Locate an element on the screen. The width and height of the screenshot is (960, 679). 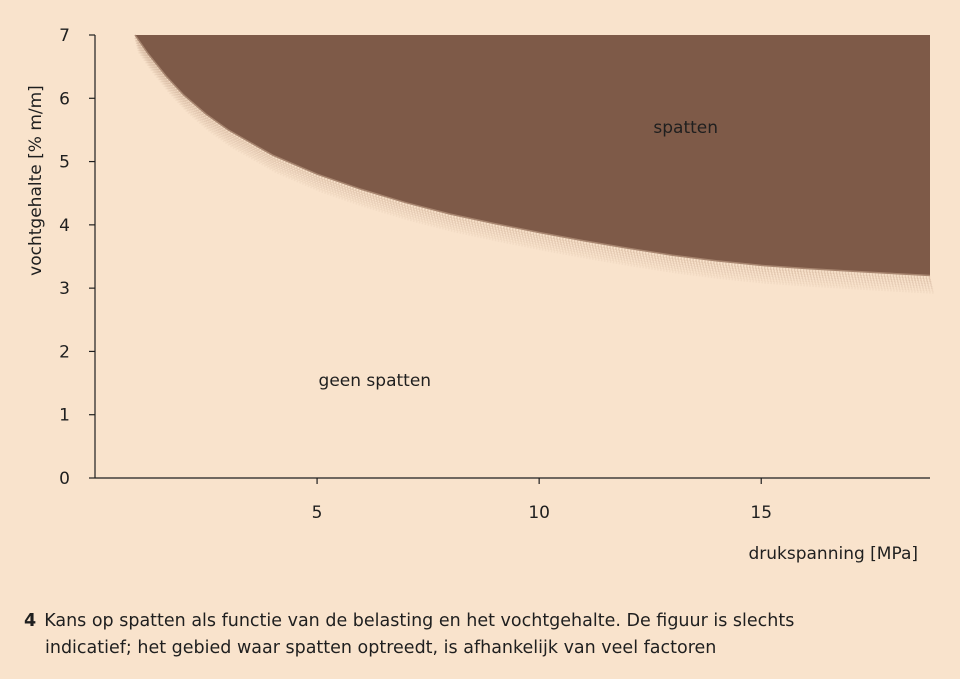
x-axis-title: drukspanning [MPa] is located at coordinates (833, 554).